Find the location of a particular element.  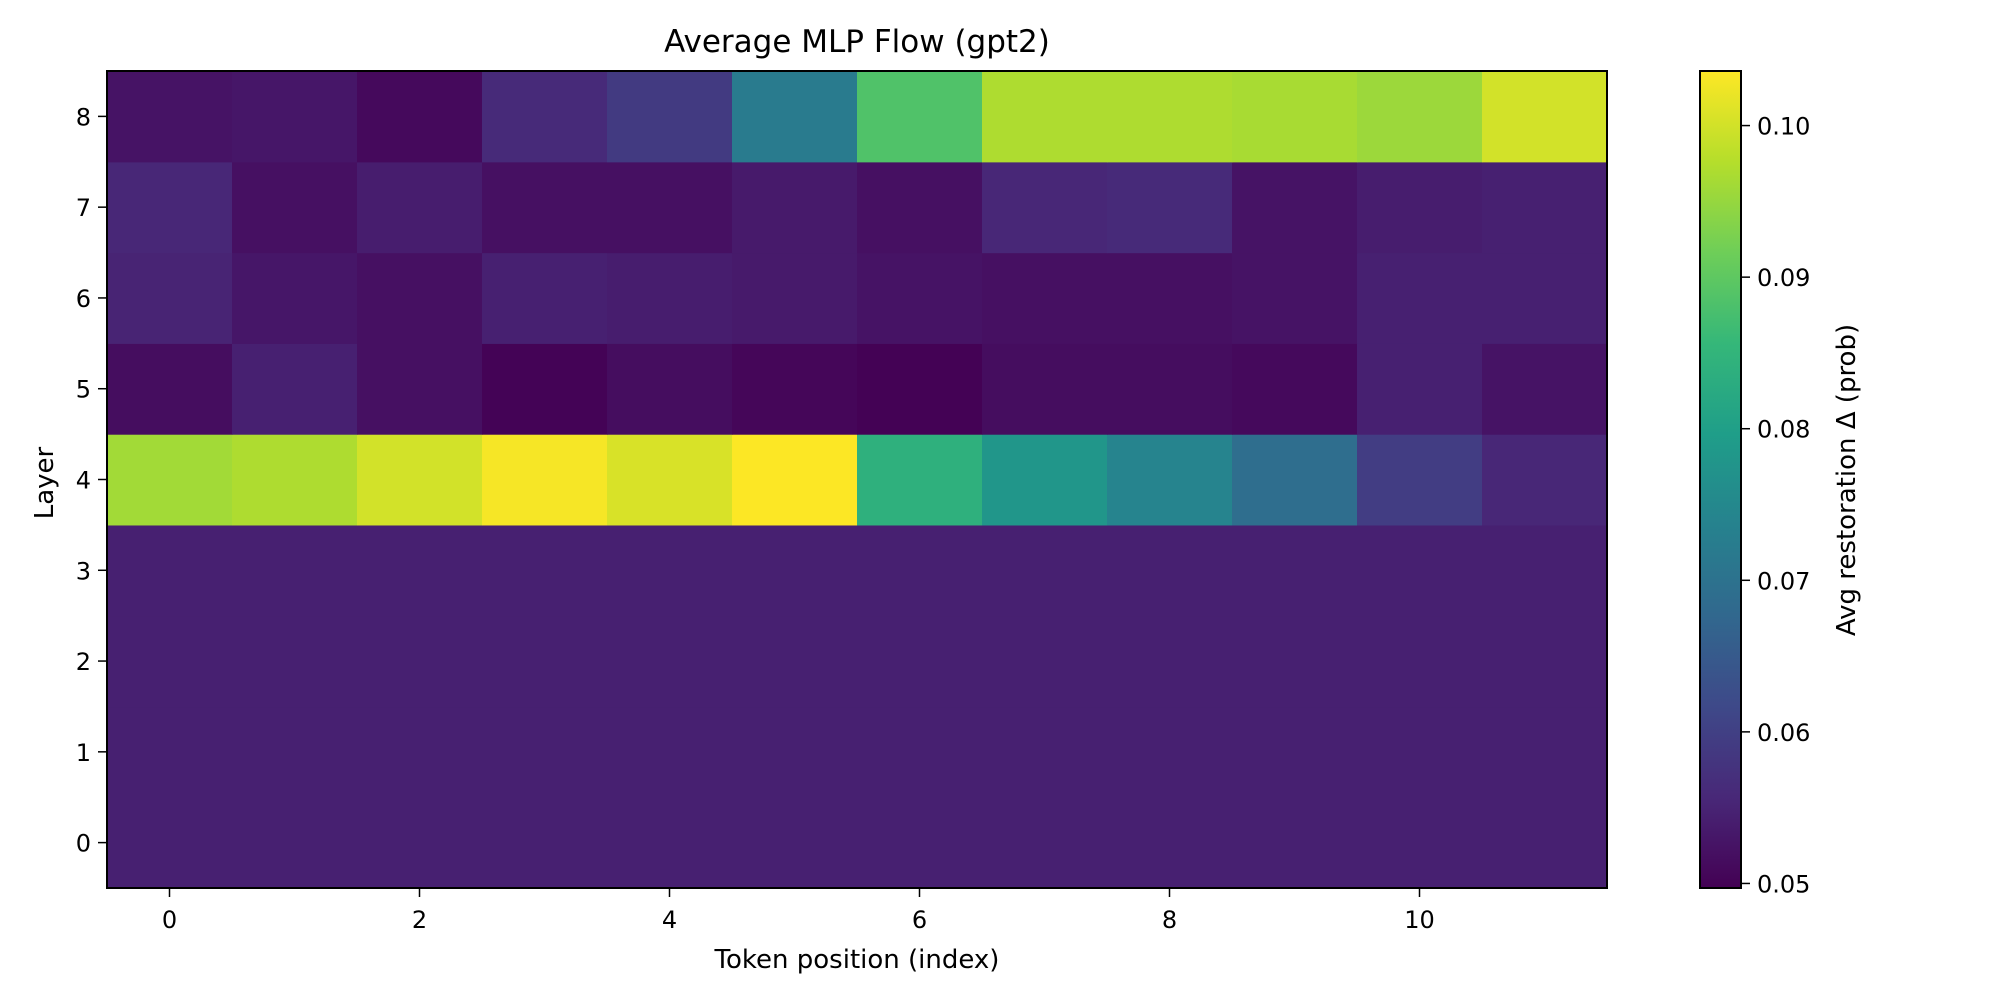

y-tick-label: 4 is located at coordinates (83, 481).